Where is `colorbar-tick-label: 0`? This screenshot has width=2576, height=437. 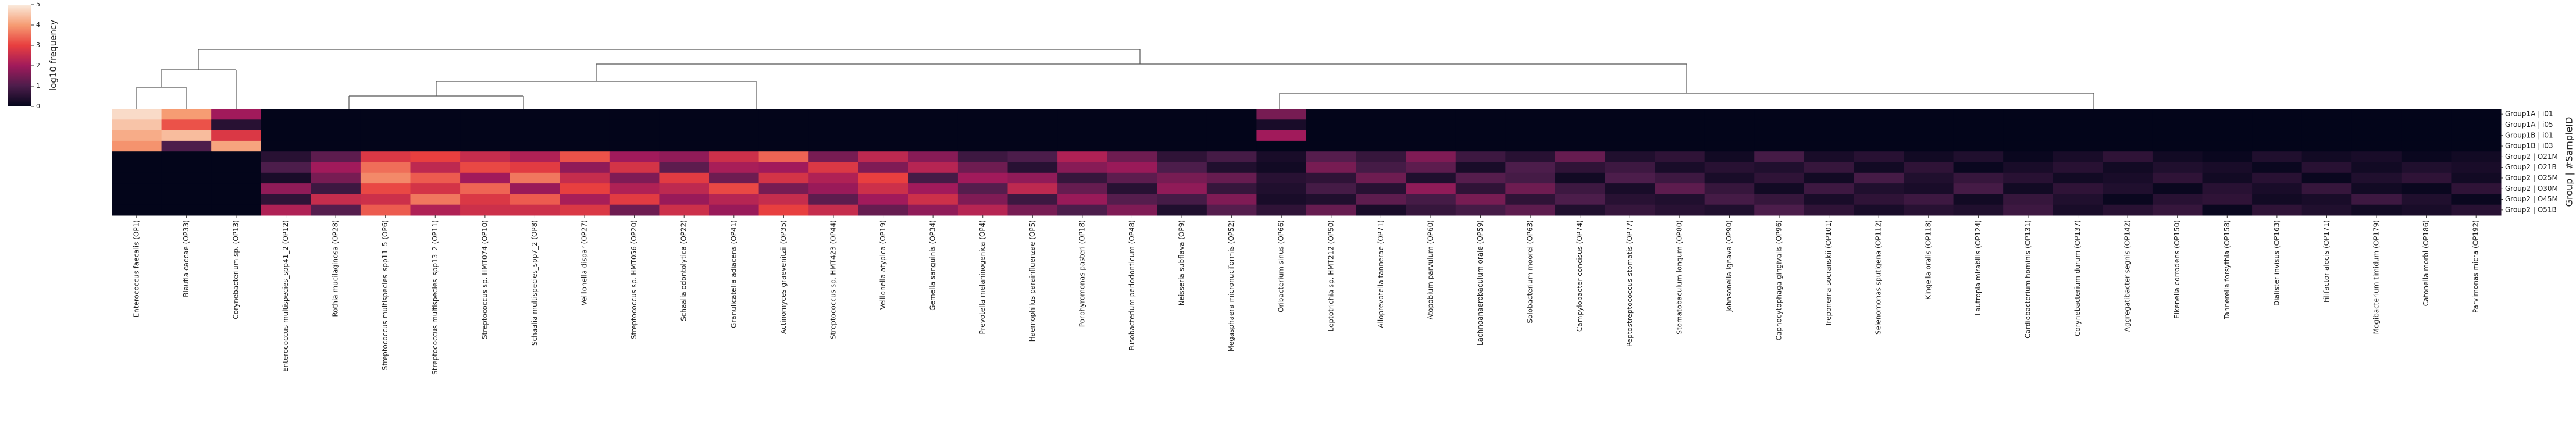 colorbar-tick-label: 0 is located at coordinates (38, 106).